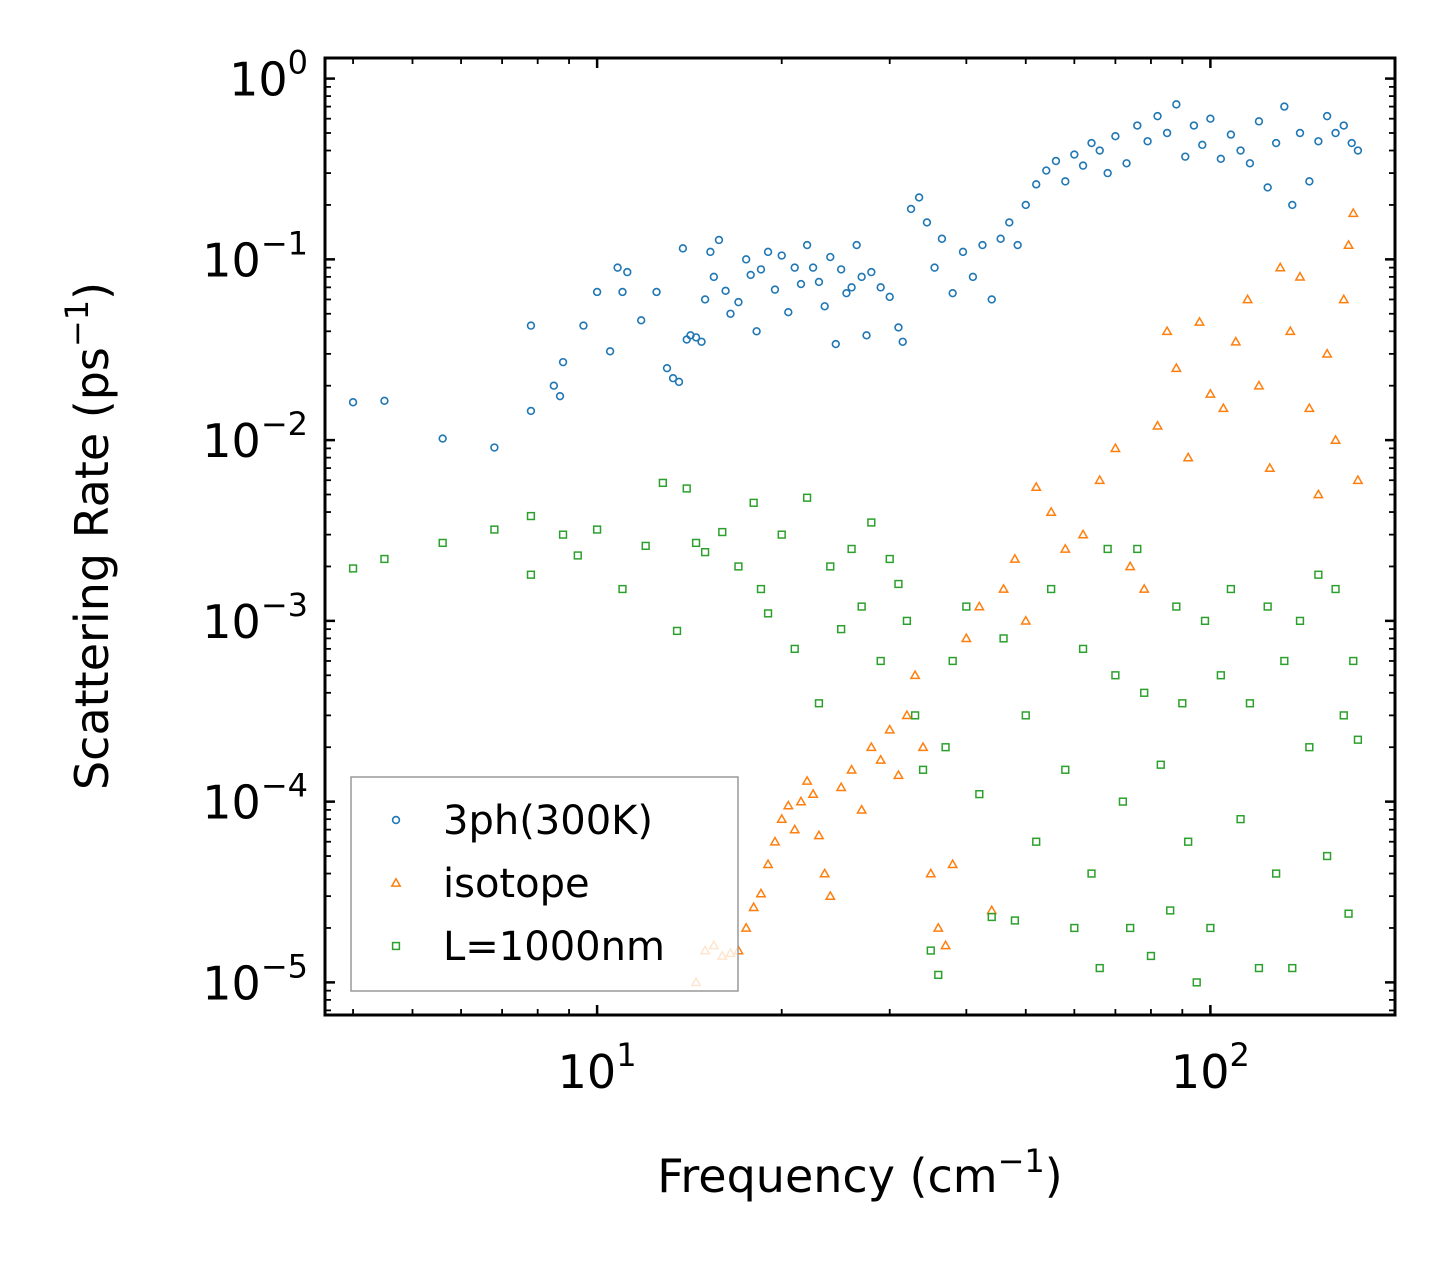  Describe the element at coordinates (859, 1172) in the screenshot. I see `x-axis-title: Frequency (cm−1)` at that location.